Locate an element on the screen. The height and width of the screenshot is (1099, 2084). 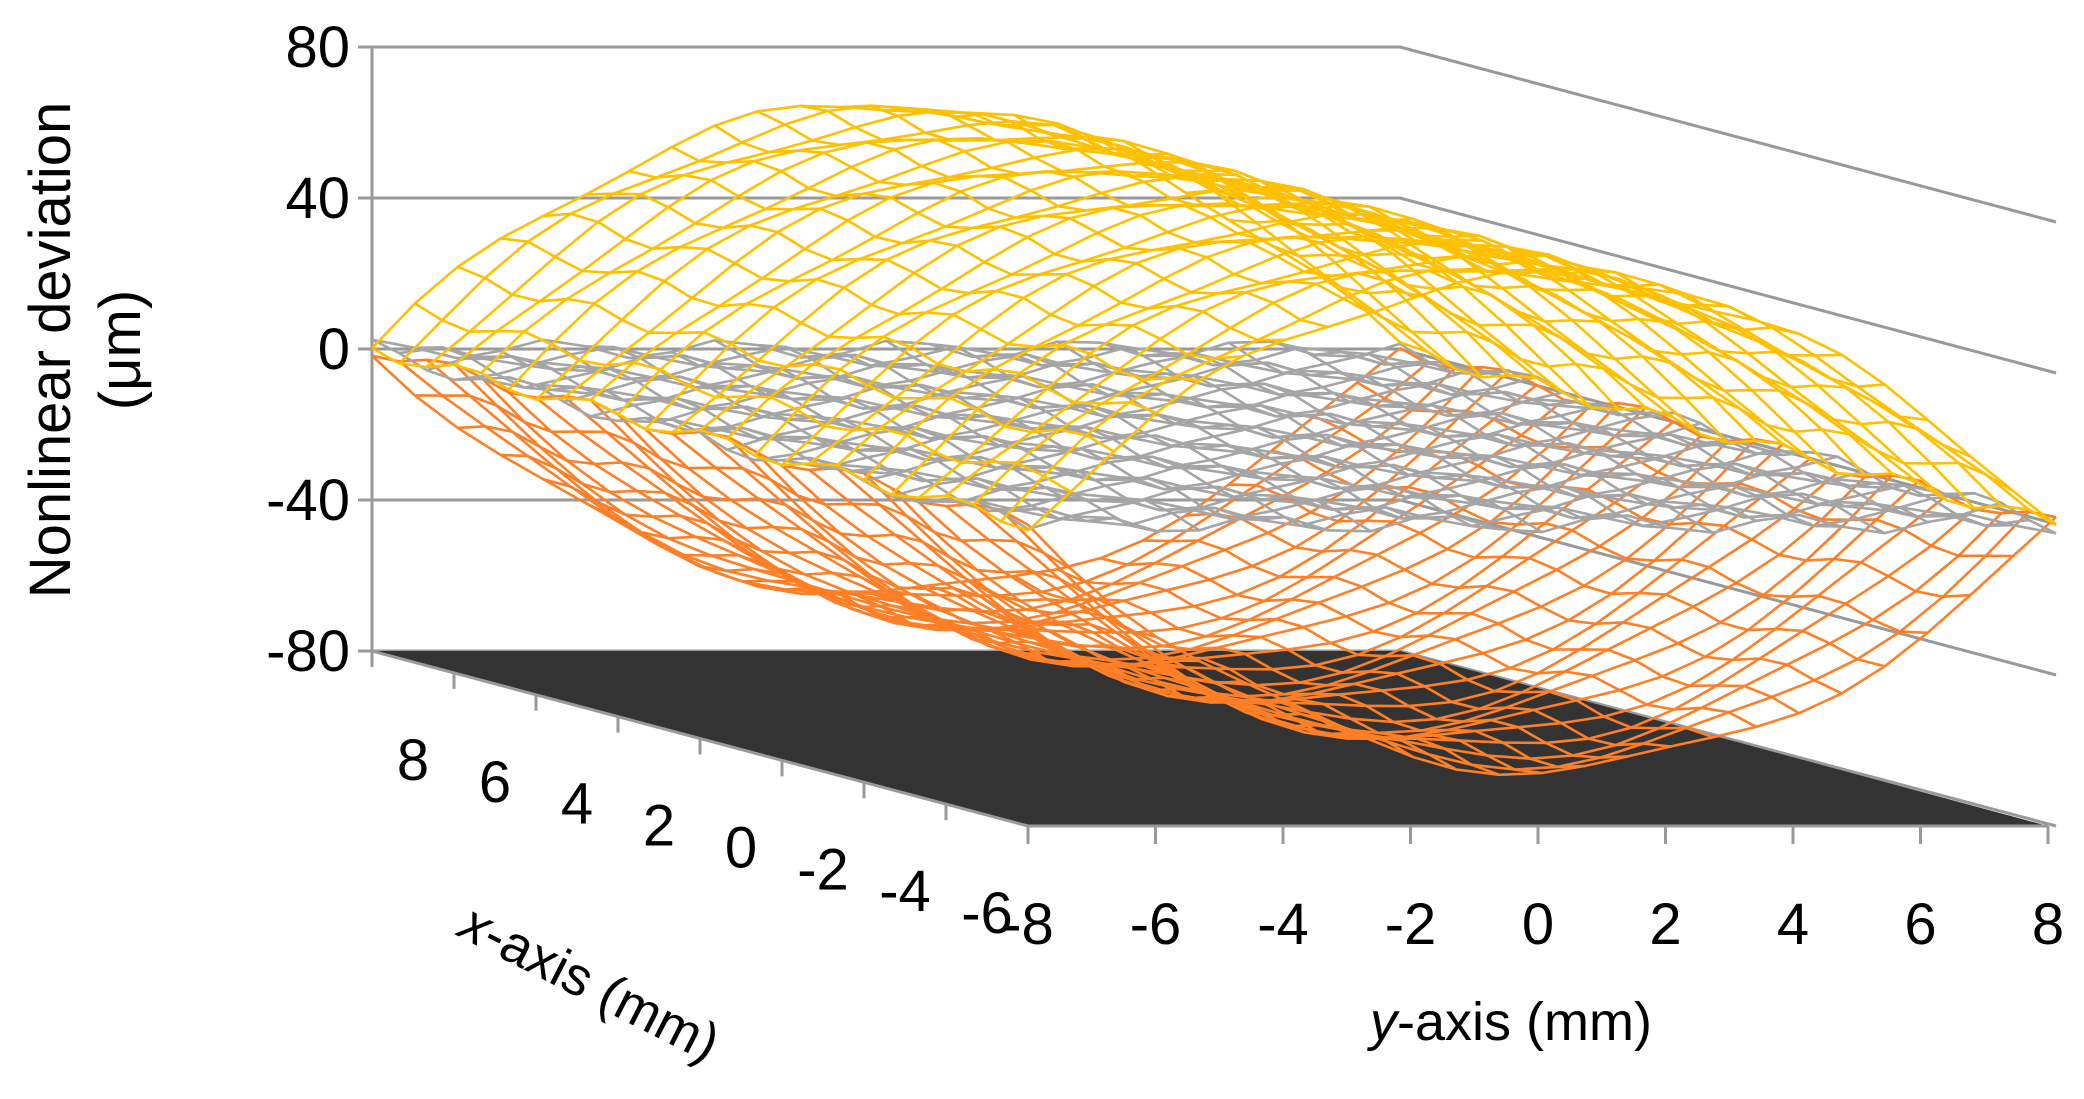
y-axis-title-rest: -axis (mm) is located at coordinates (1524, 1022).